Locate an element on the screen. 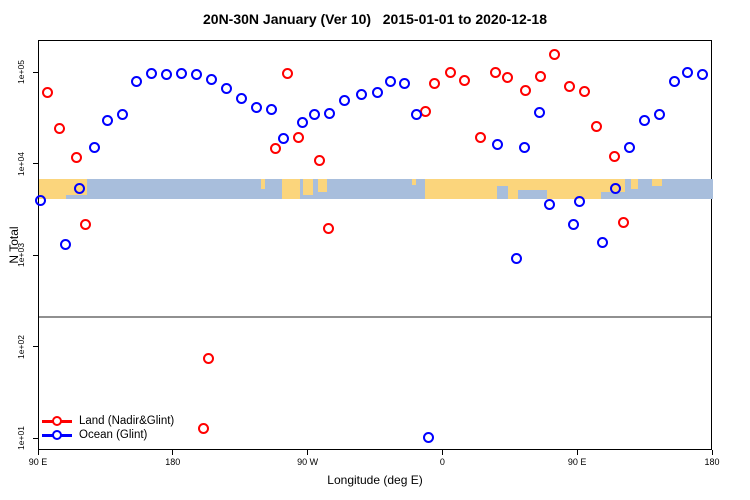 This screenshot has width=750, height=500. legend-item-land: Land (Nadir&Glint) is located at coordinates (108, 421).